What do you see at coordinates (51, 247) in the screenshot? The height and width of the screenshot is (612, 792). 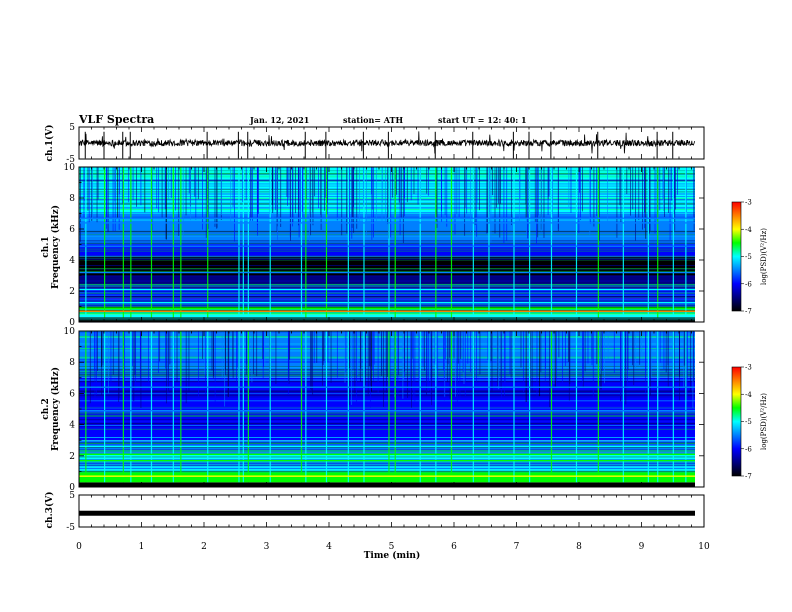 I see `ch1-frequency-label: ch.1 Frequency (kHz)` at bounding box center [51, 247].